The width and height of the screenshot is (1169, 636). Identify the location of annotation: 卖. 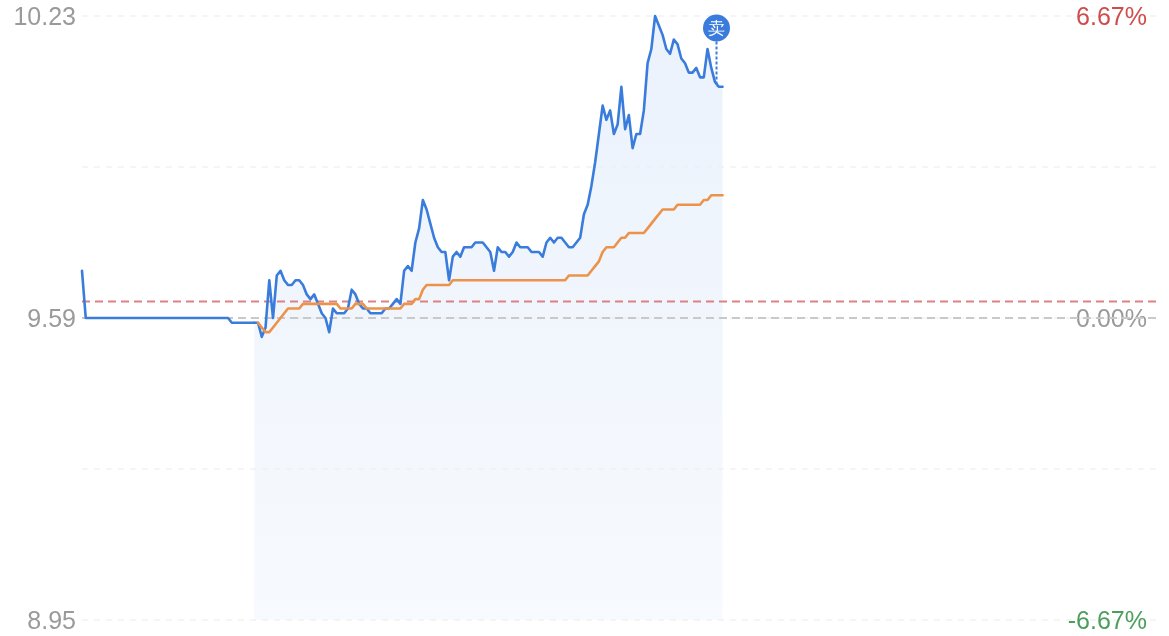
(717, 28).